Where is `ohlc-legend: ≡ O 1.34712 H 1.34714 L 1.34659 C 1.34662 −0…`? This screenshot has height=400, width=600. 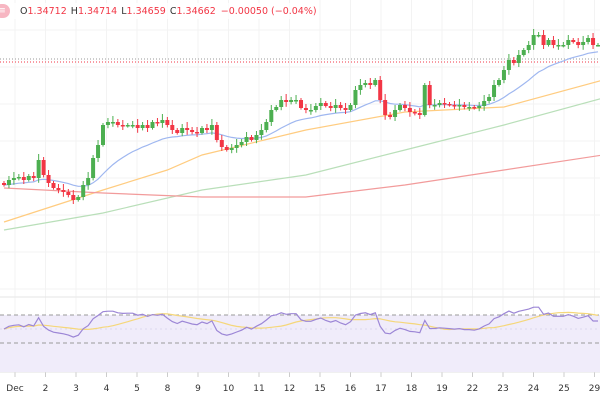 ohlc-legend: ≡ O 1.34712 H 1.34714 L 1.34659 C 1.34662 −0… is located at coordinates (158, 11).